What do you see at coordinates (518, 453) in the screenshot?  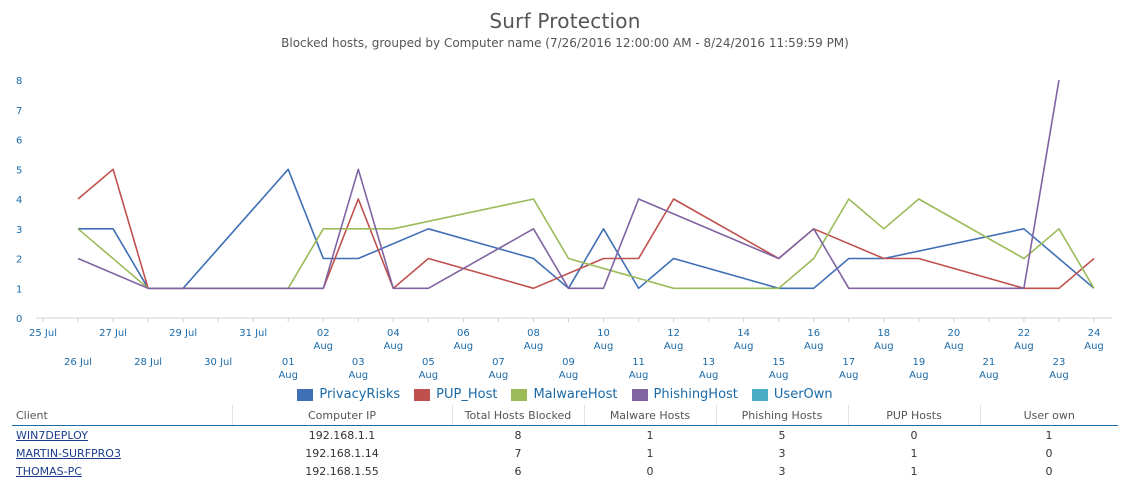 I see `cell-total-hosts-blocked: 7` at bounding box center [518, 453].